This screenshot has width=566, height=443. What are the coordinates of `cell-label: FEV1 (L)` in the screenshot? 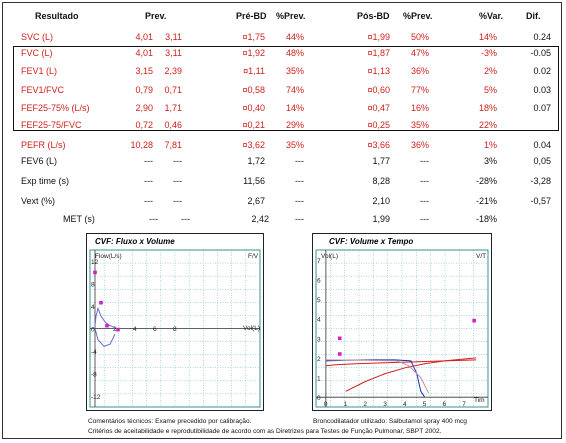 It's located at (39, 71).